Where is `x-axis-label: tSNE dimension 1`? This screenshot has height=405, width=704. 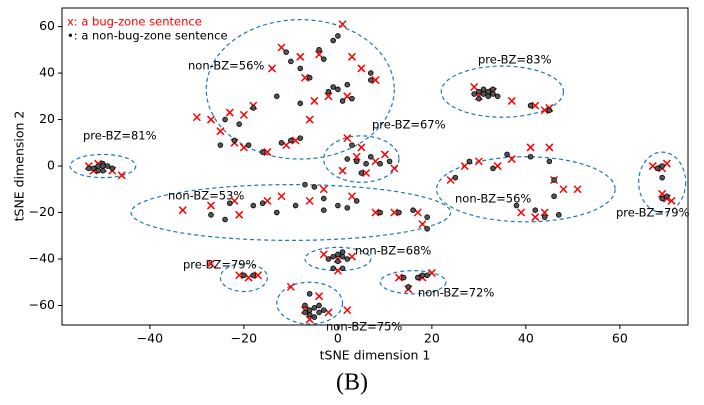
x-axis-label: tSNE dimension 1 is located at coordinates (375, 355).